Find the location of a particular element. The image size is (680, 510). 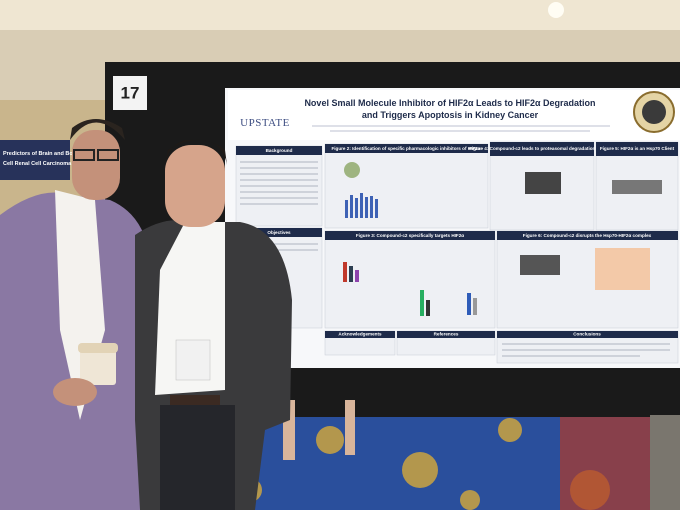

side-banner is located at coordinates (35, 160).